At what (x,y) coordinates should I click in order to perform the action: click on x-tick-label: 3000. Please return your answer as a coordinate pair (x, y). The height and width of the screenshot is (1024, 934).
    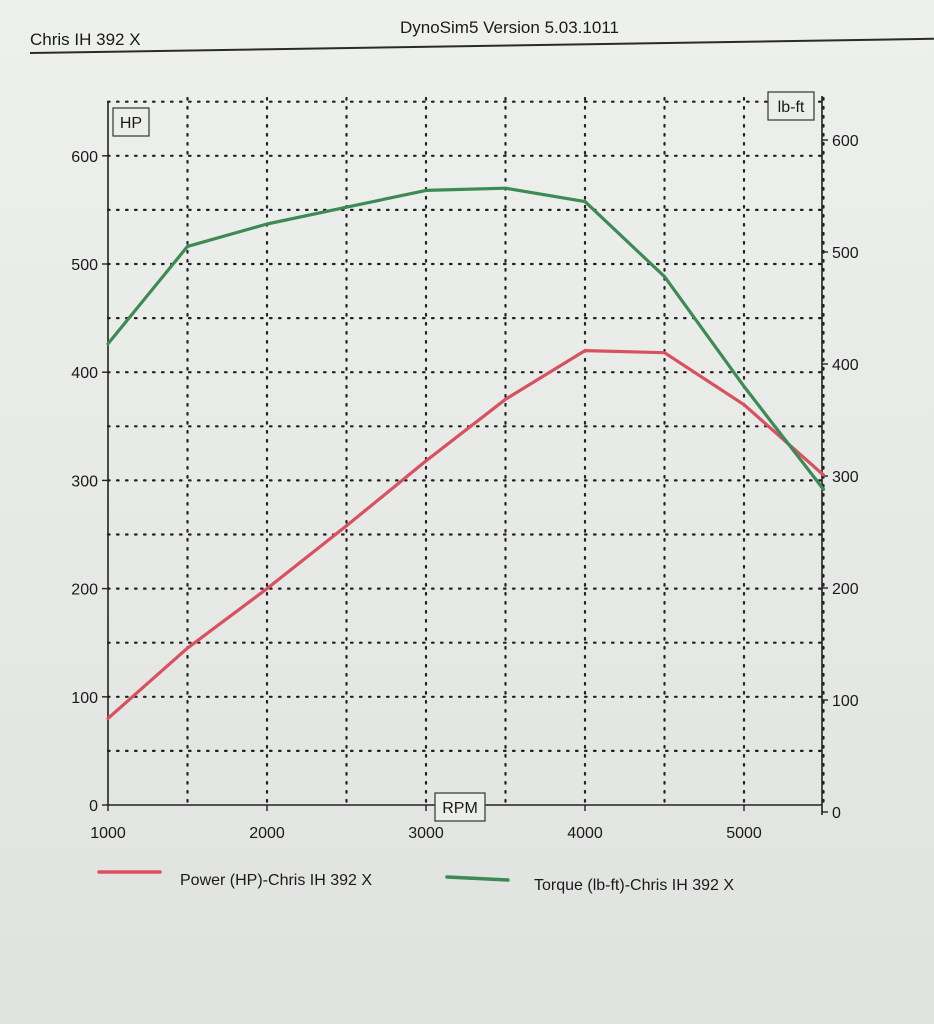
    Looking at the image, I should click on (426, 833).